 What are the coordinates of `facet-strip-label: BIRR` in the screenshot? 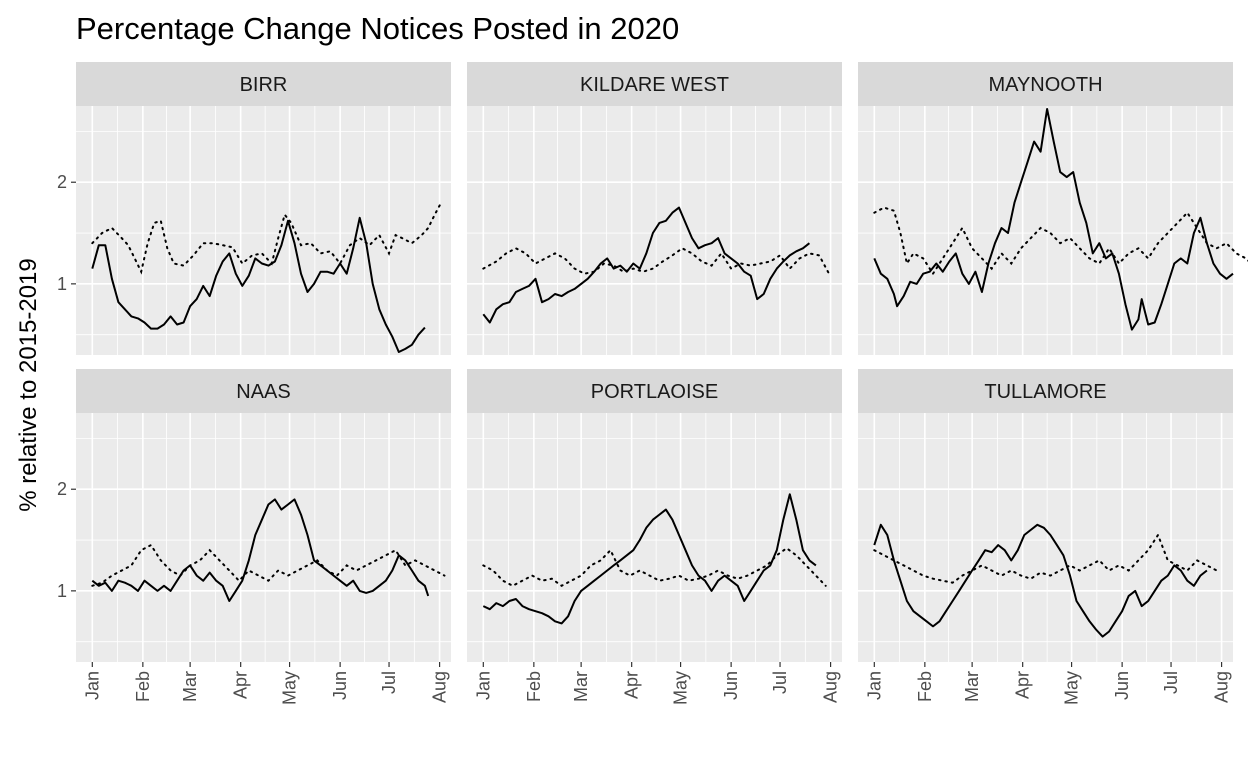 It's located at (264, 85).